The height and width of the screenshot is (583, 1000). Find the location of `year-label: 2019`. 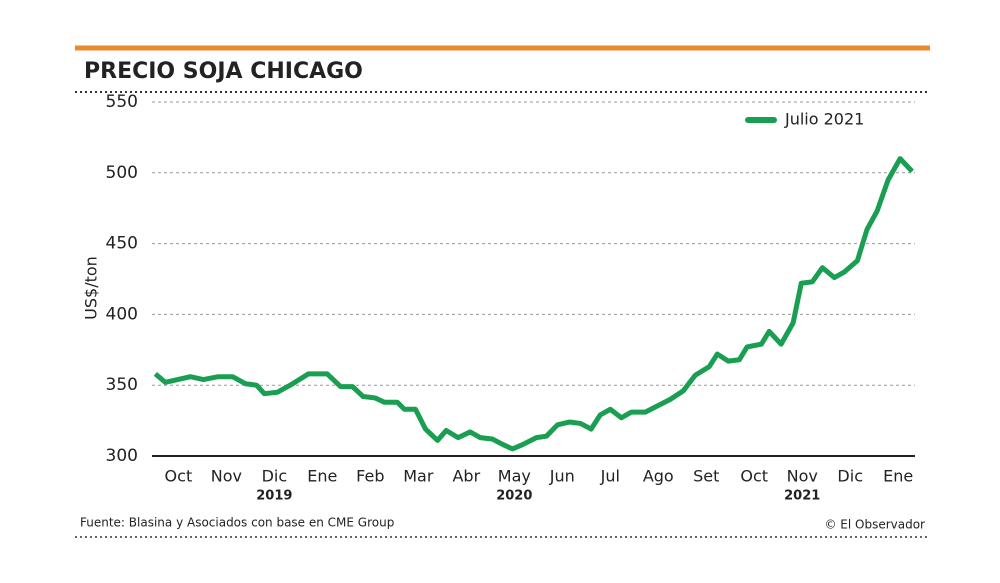

year-label: 2019 is located at coordinates (274, 496).